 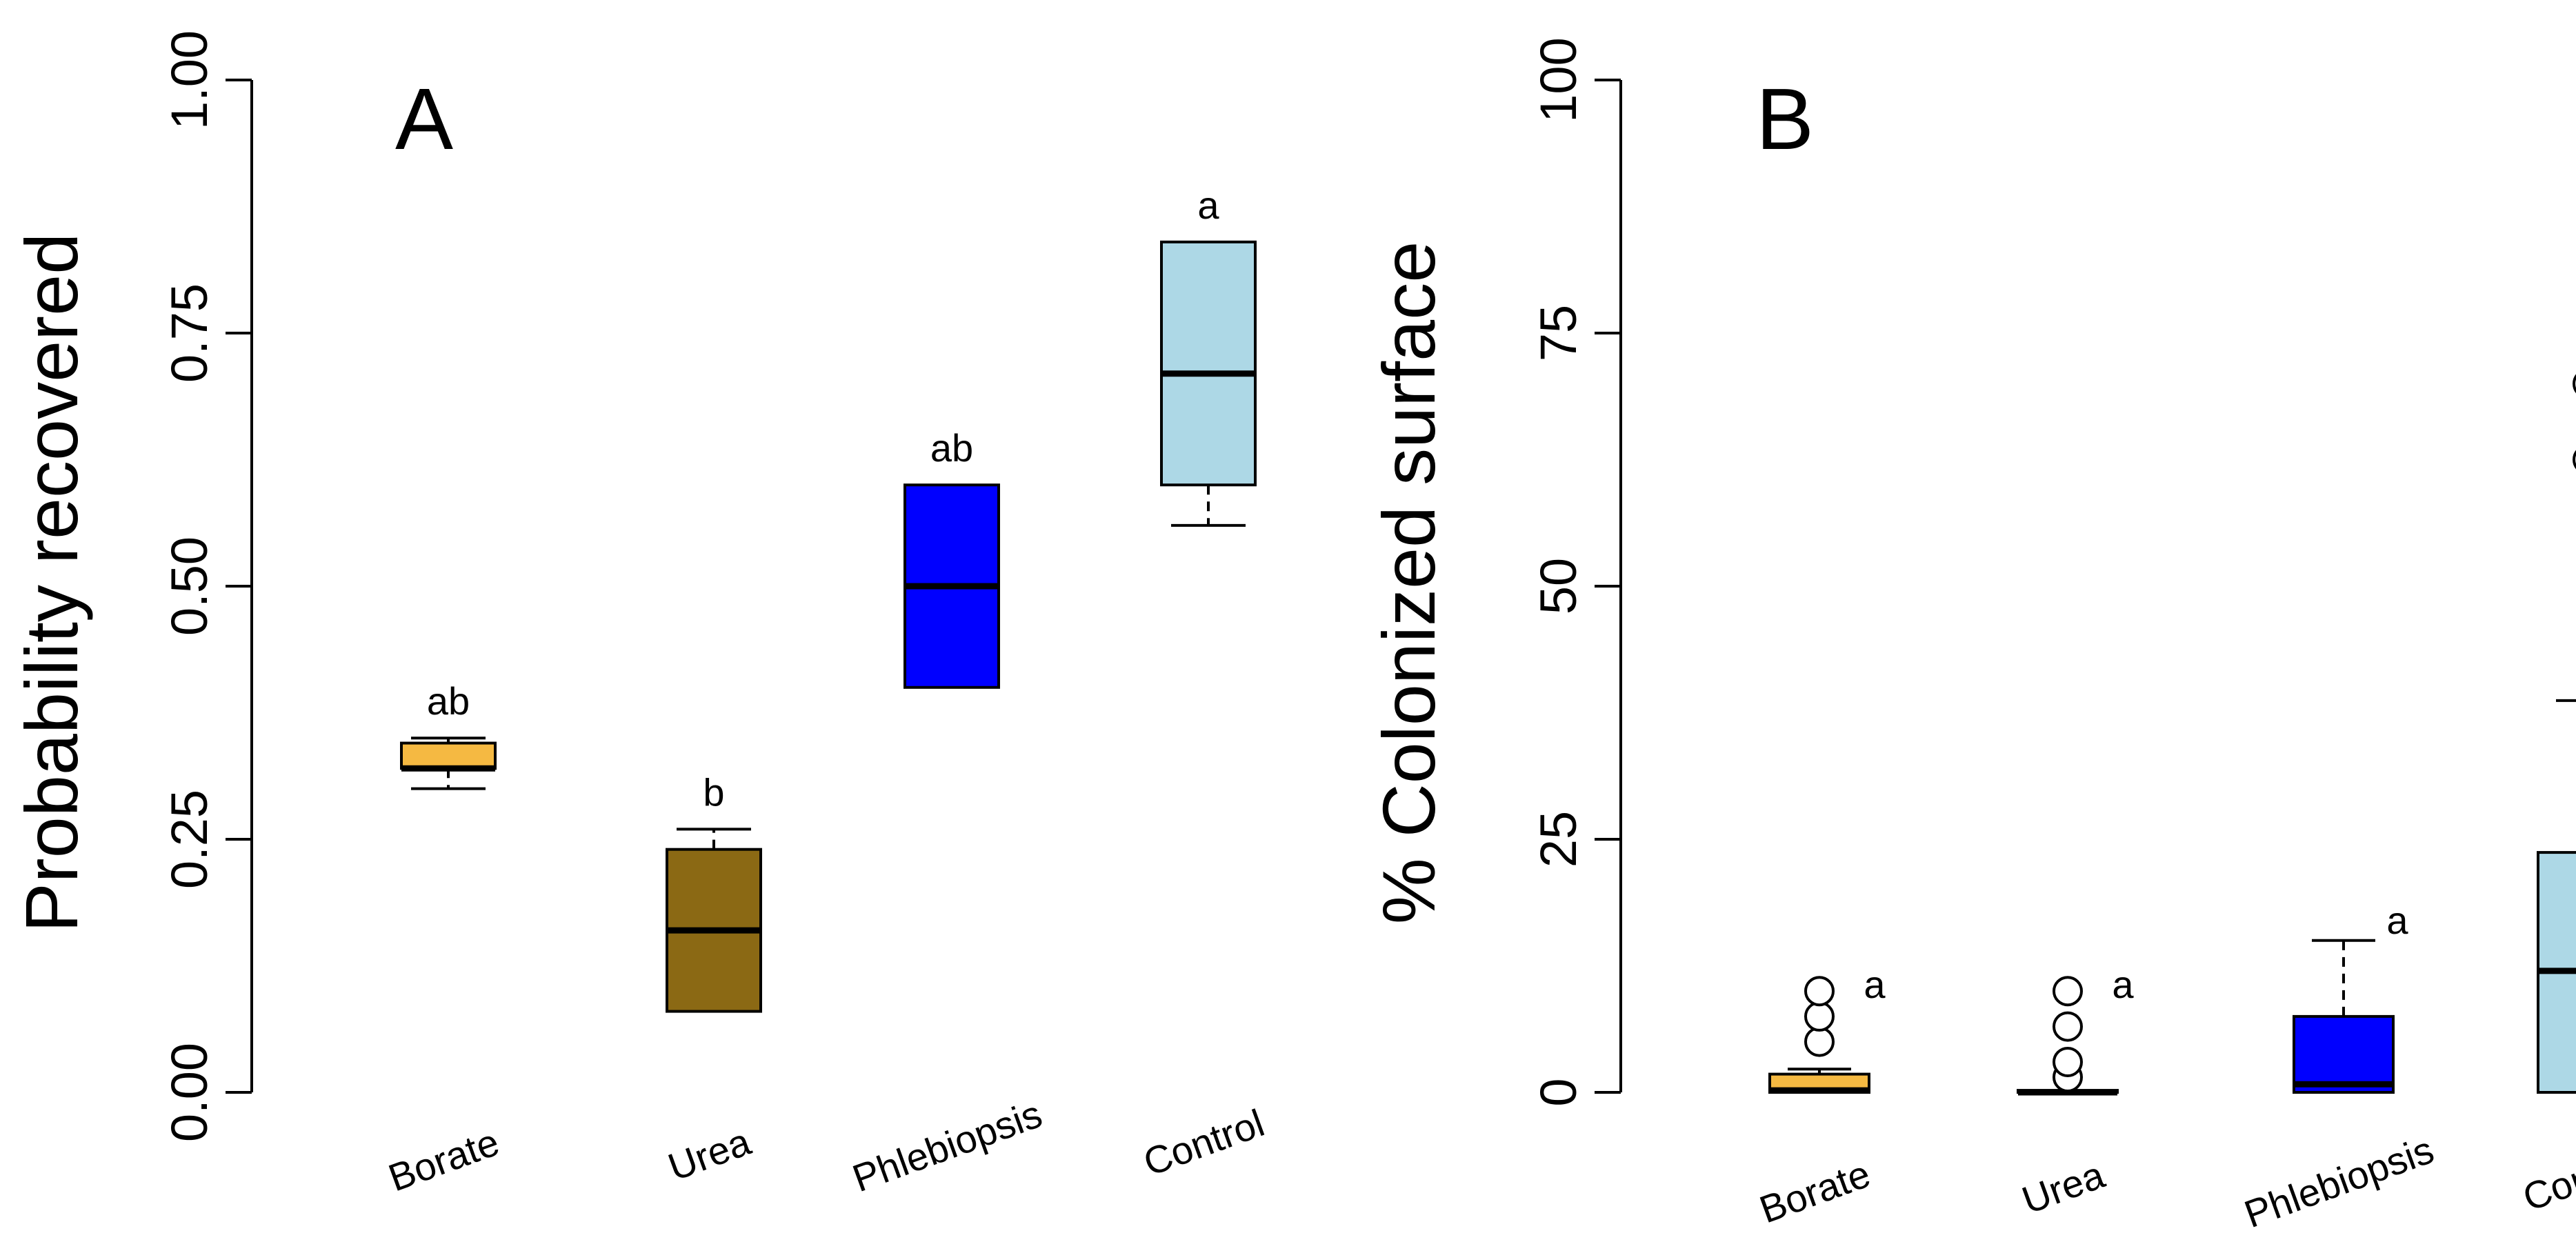 What do you see at coordinates (1558, 79) in the screenshot?
I see `panel-b-y-tick-label: 100` at bounding box center [1558, 79].